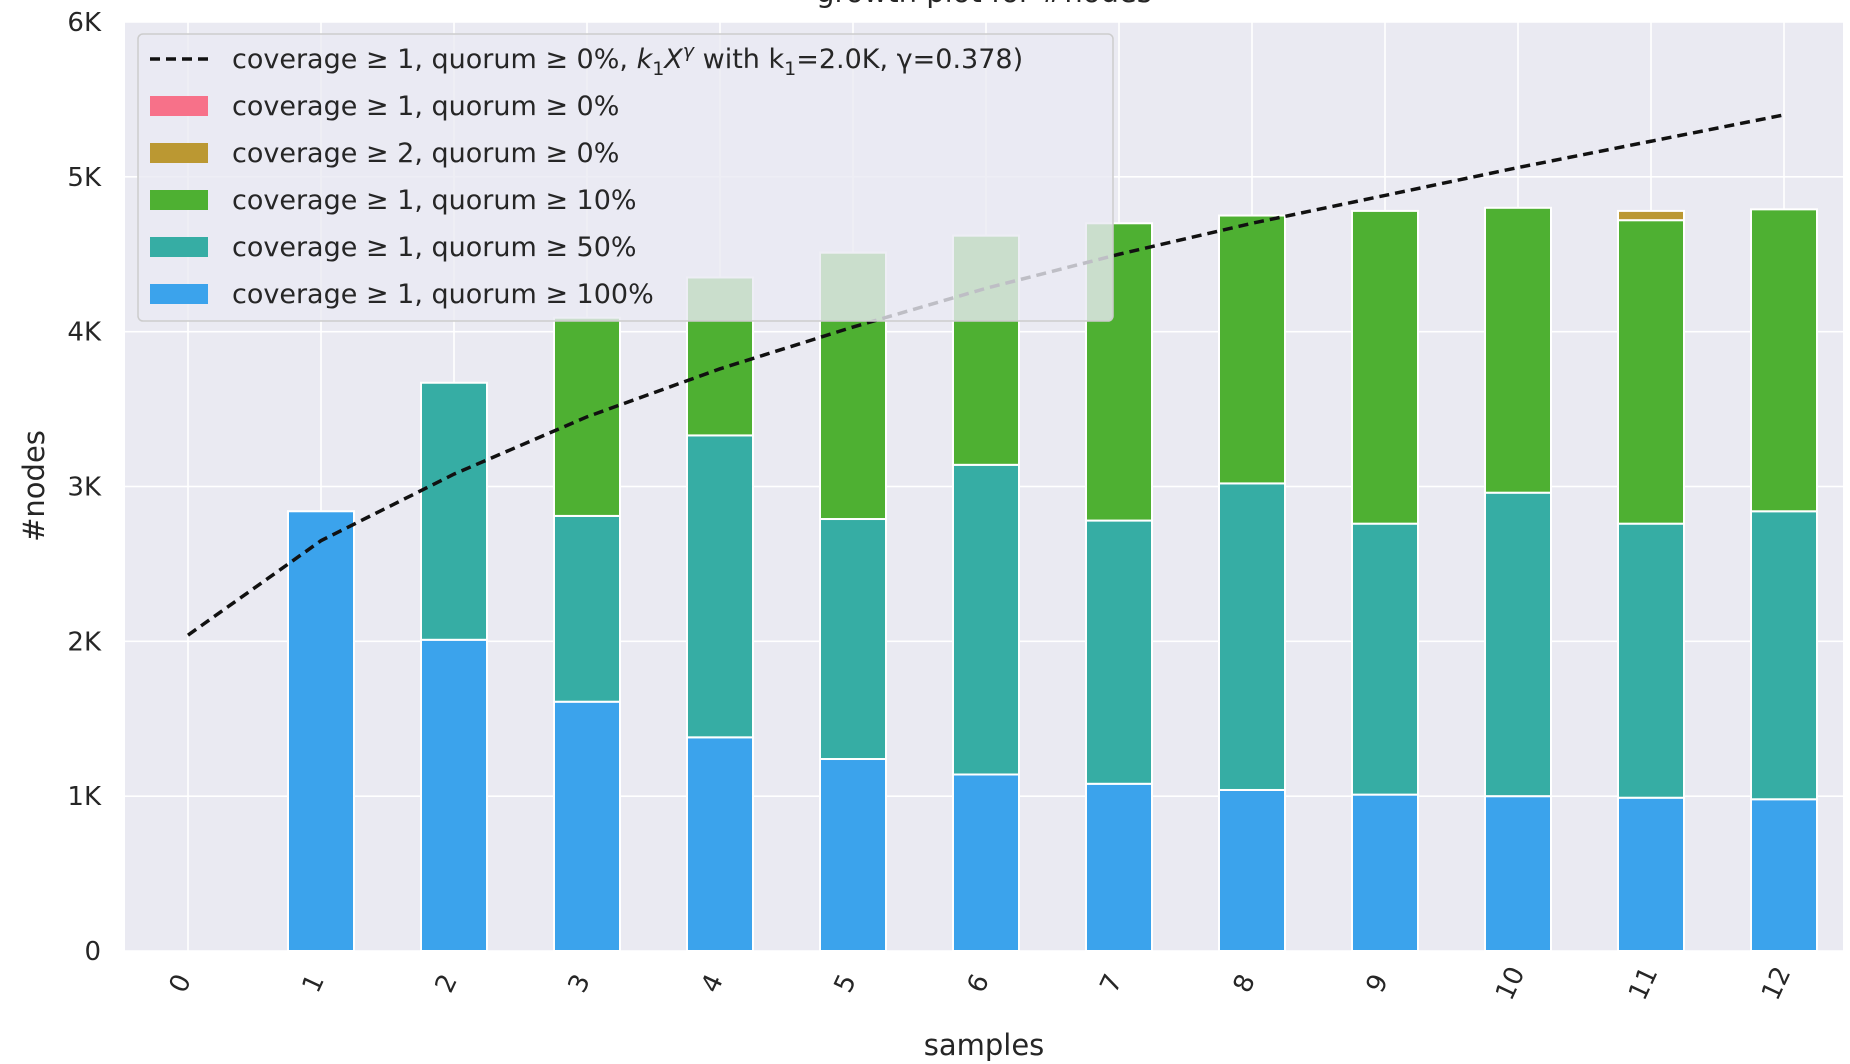 This screenshot has width=1850, height=1064. What do you see at coordinates (181, 984) in the screenshot?
I see `x-tick-label: 0` at bounding box center [181, 984].